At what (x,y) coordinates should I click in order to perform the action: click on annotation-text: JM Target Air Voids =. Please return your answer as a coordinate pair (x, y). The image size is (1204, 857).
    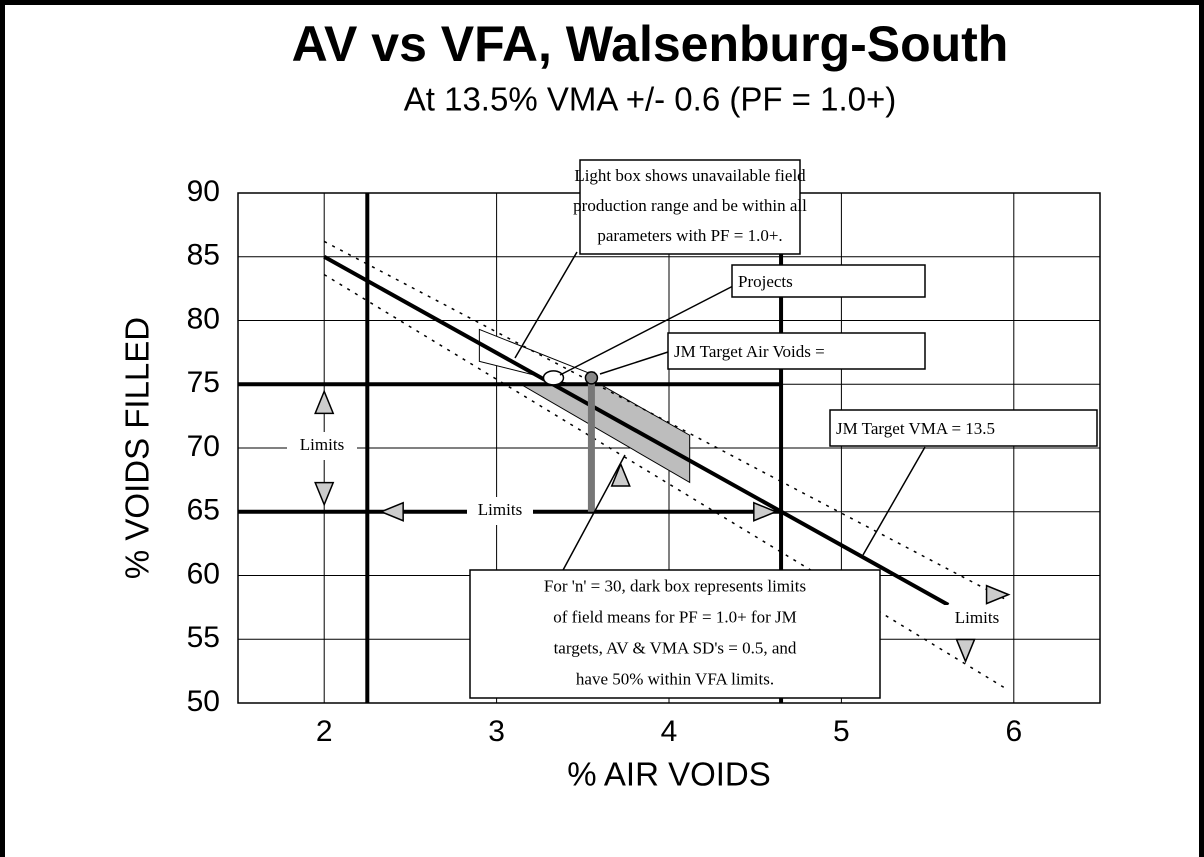
    Looking at the image, I should click on (749, 351).